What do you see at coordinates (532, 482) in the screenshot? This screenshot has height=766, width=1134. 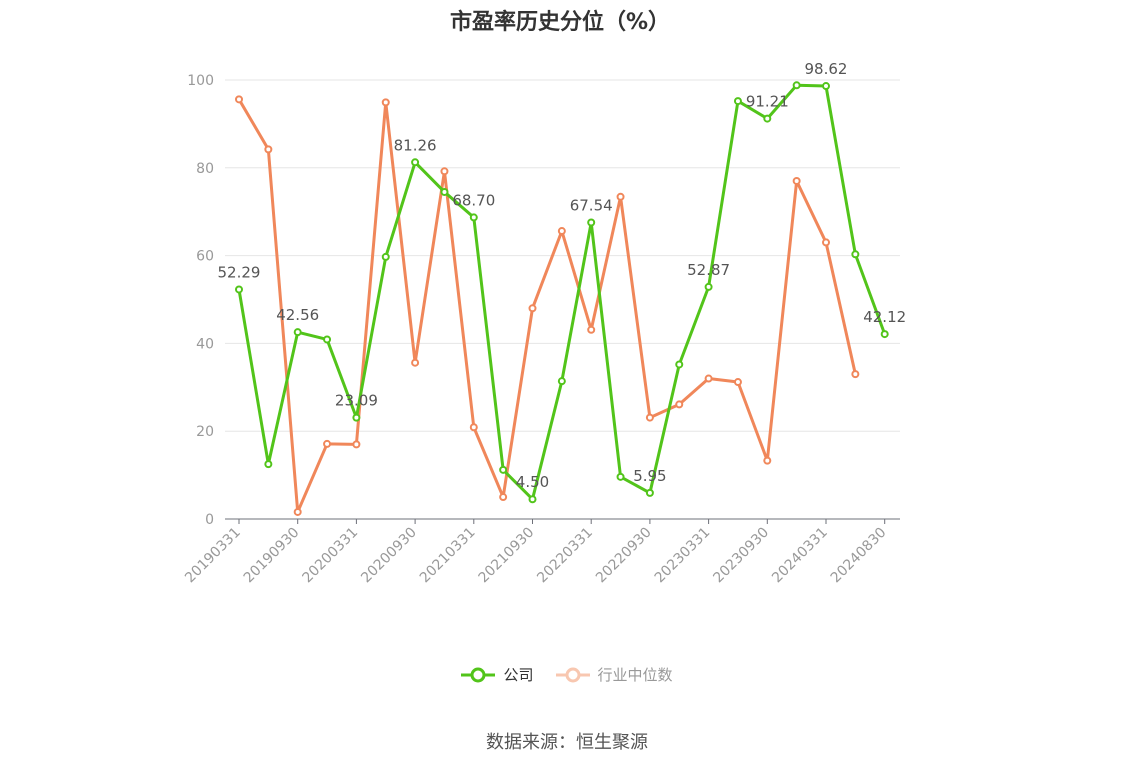 I see `company-data-label: 4.50` at bounding box center [532, 482].